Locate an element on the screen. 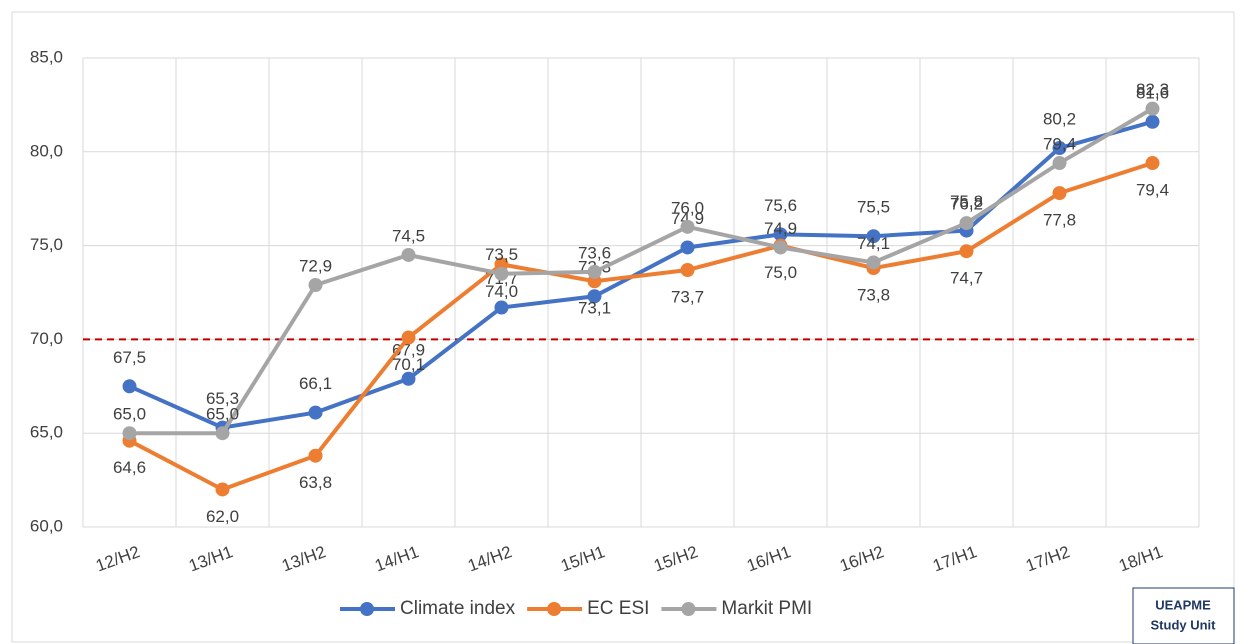 The image size is (1245, 644). y-tick-label: 75,0 is located at coordinates (46, 244).